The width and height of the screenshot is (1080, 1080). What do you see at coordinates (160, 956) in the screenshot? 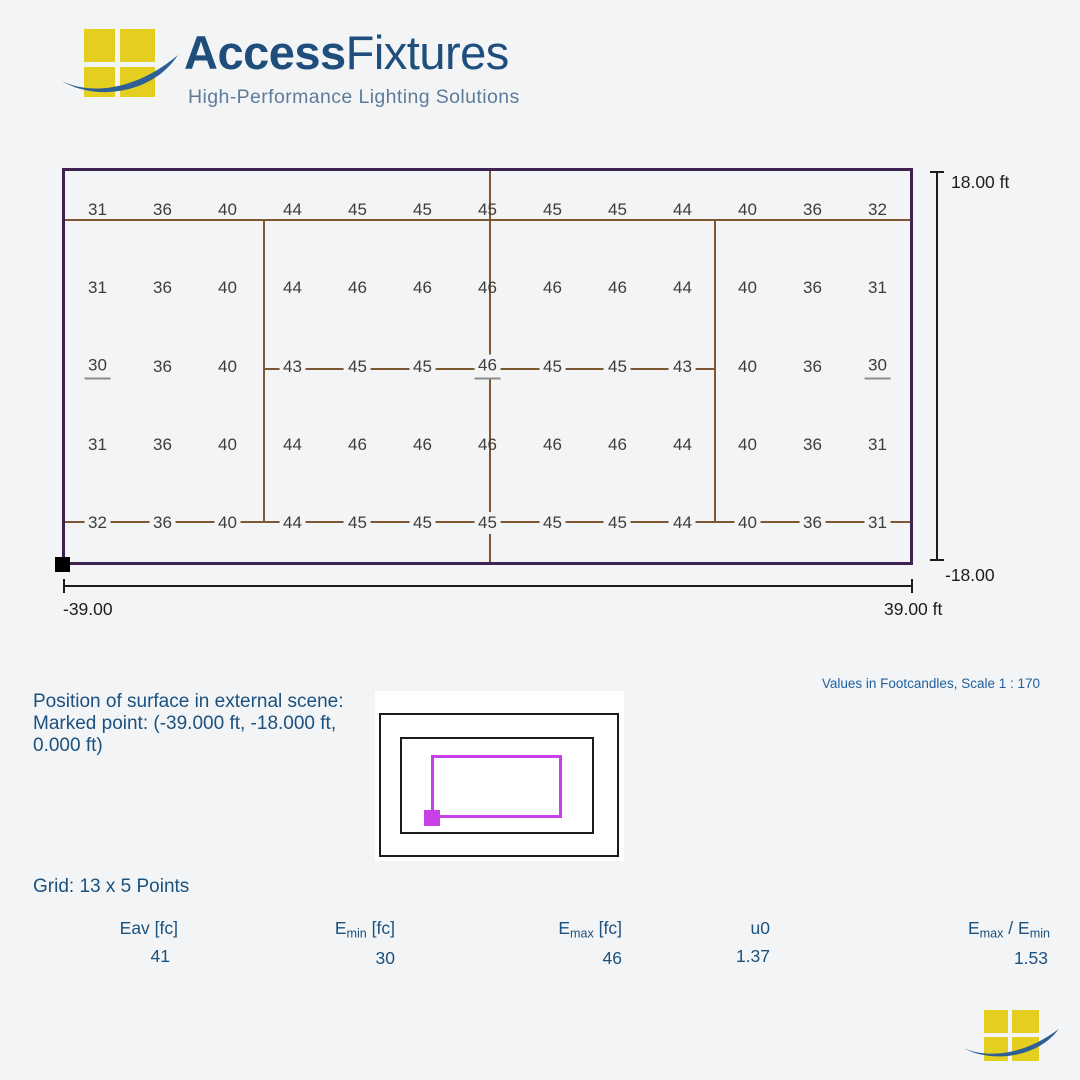
I see `stat-value: 41` at bounding box center [160, 956].